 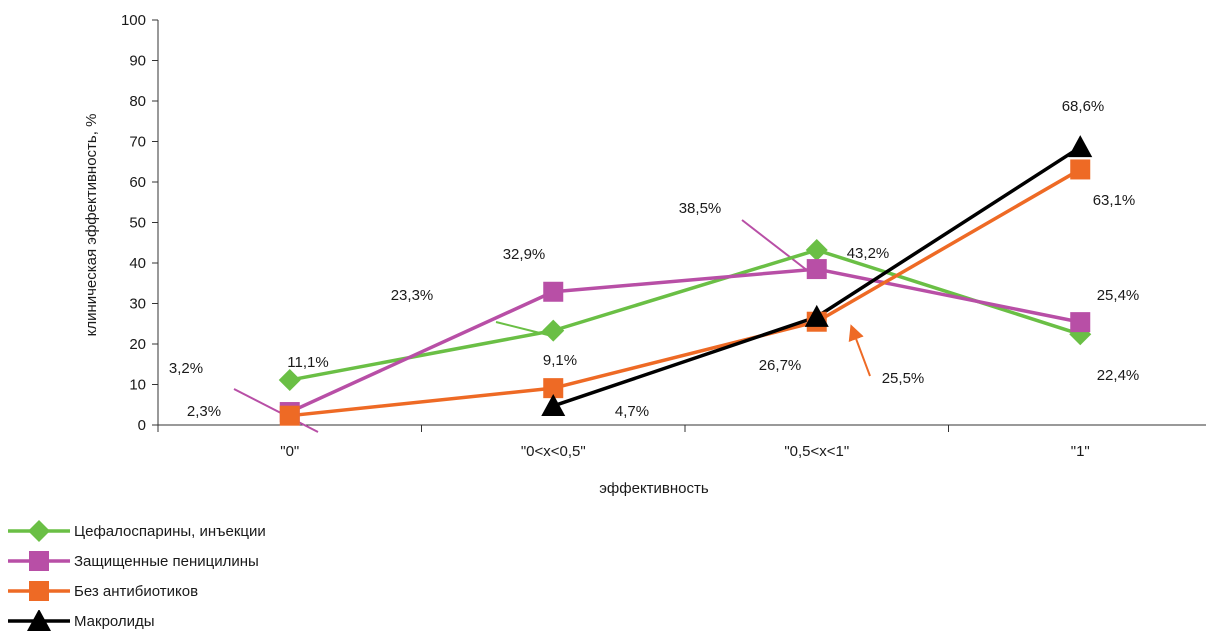 I want to click on x-axis-label: эффективность, so click(x=654, y=488).